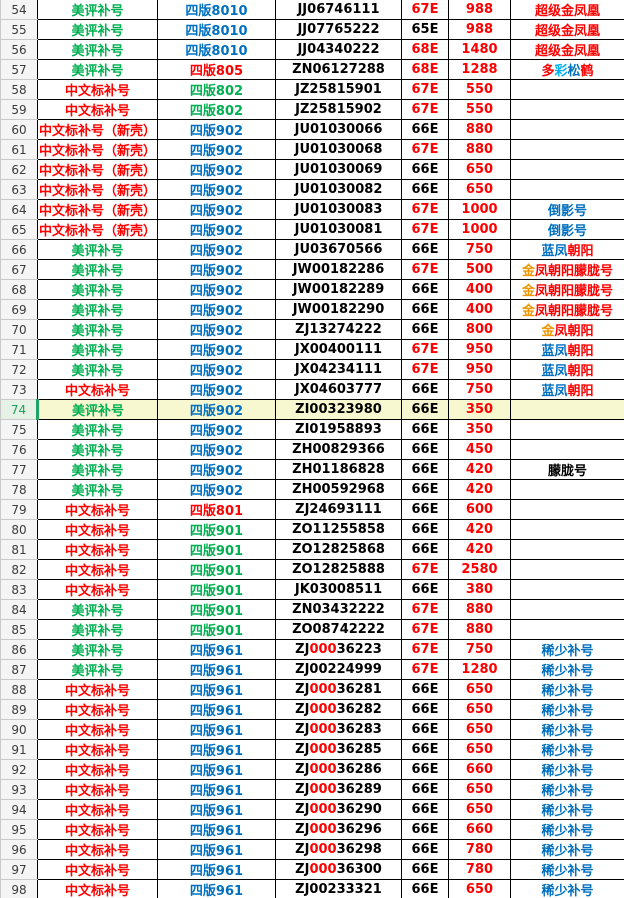  I want to click on cell-serial: ZJ24693111, so click(338, 509).